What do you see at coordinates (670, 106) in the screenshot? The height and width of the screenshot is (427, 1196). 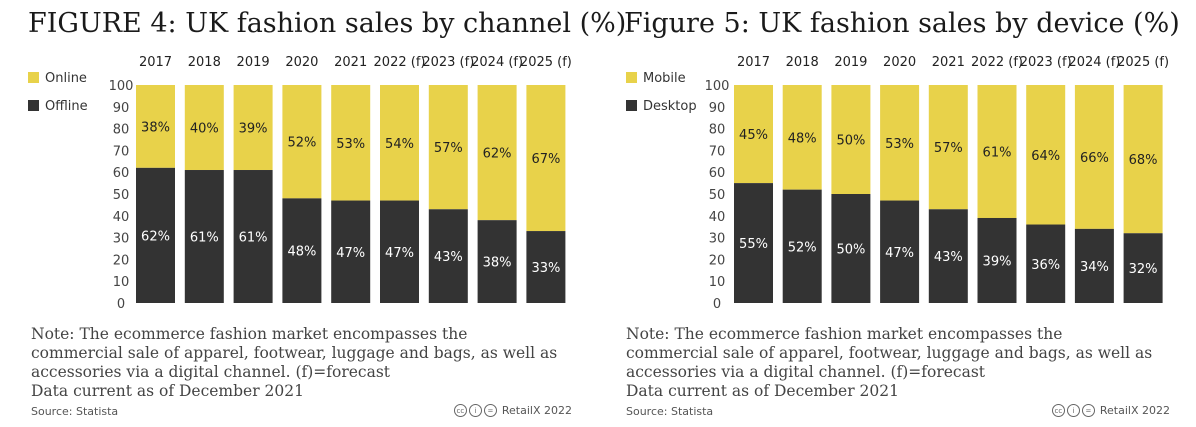 I see `legend-label-desktop: Desktop` at bounding box center [670, 106].